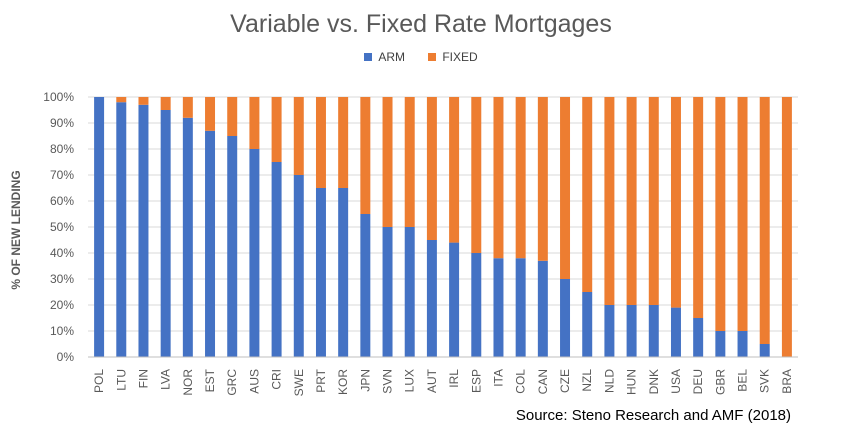 This screenshot has height=430, width=842. I want to click on x-tick-label: IRL, so click(454, 378).